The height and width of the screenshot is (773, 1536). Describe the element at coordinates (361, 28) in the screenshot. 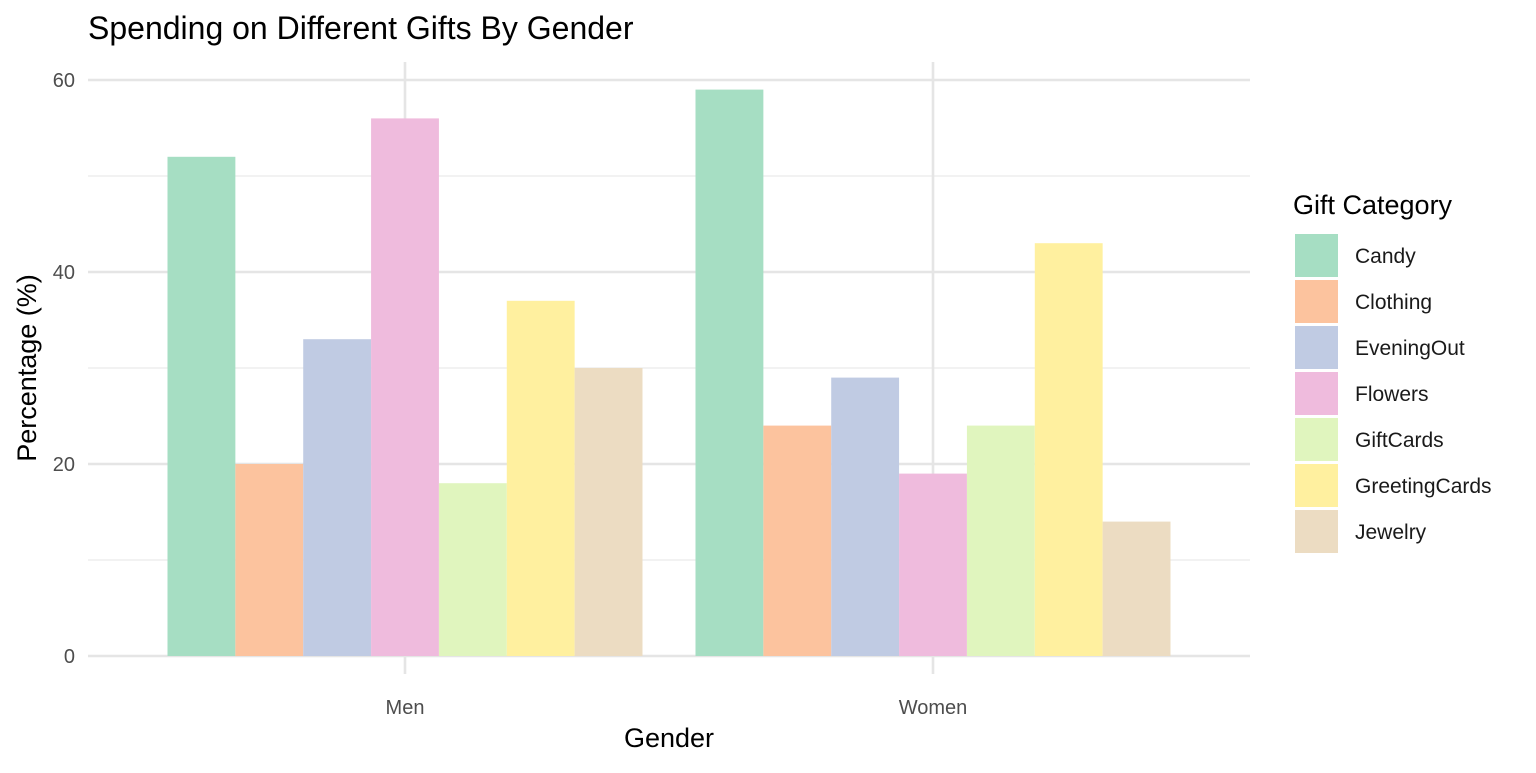

I see `chart-title: Spending on Different Gifts By Gender` at that location.